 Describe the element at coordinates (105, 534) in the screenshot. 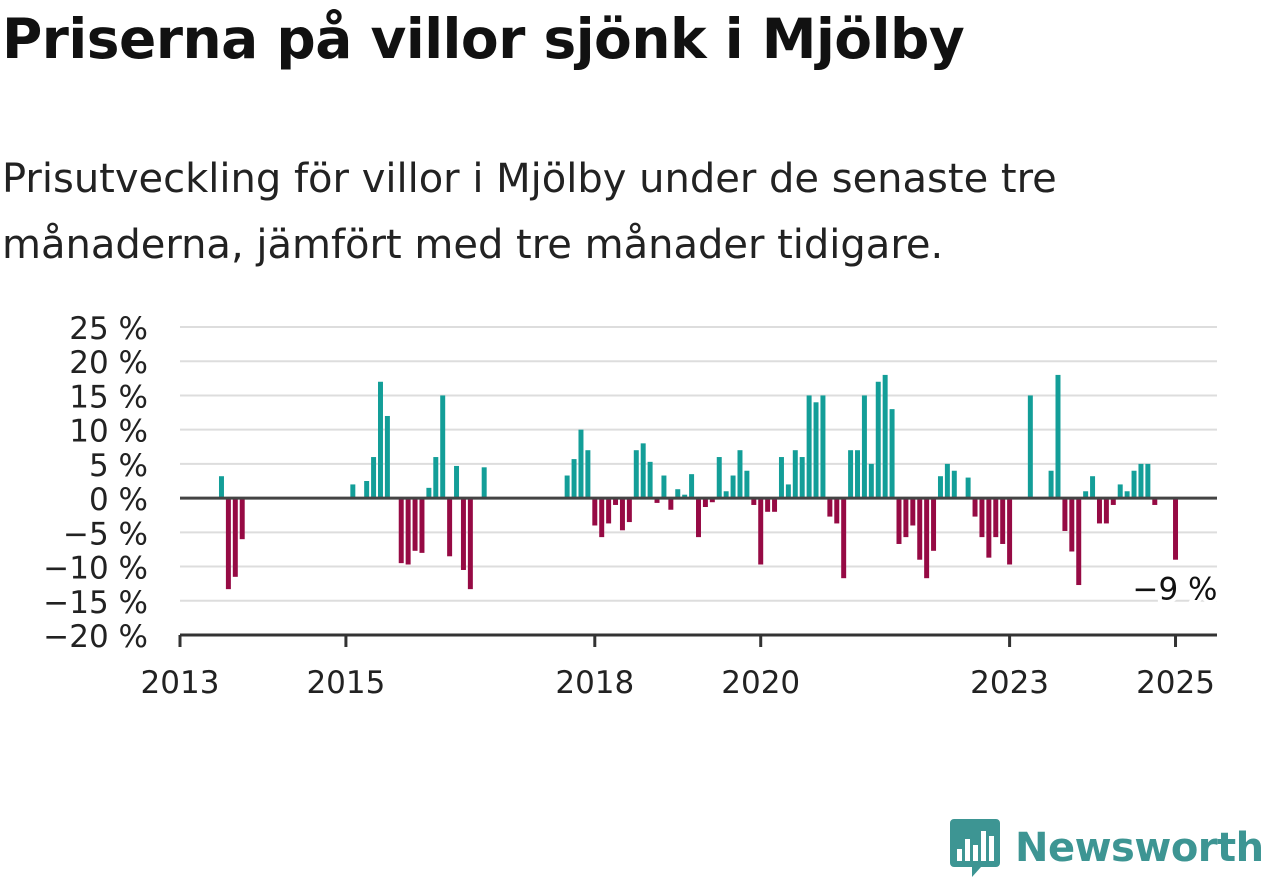

I see `y-tick-label: −5 %` at that location.